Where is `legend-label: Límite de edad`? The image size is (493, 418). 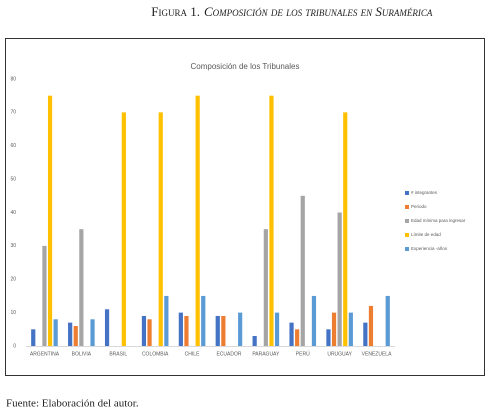
legend-label: Límite de edad is located at coordinates (426, 234).